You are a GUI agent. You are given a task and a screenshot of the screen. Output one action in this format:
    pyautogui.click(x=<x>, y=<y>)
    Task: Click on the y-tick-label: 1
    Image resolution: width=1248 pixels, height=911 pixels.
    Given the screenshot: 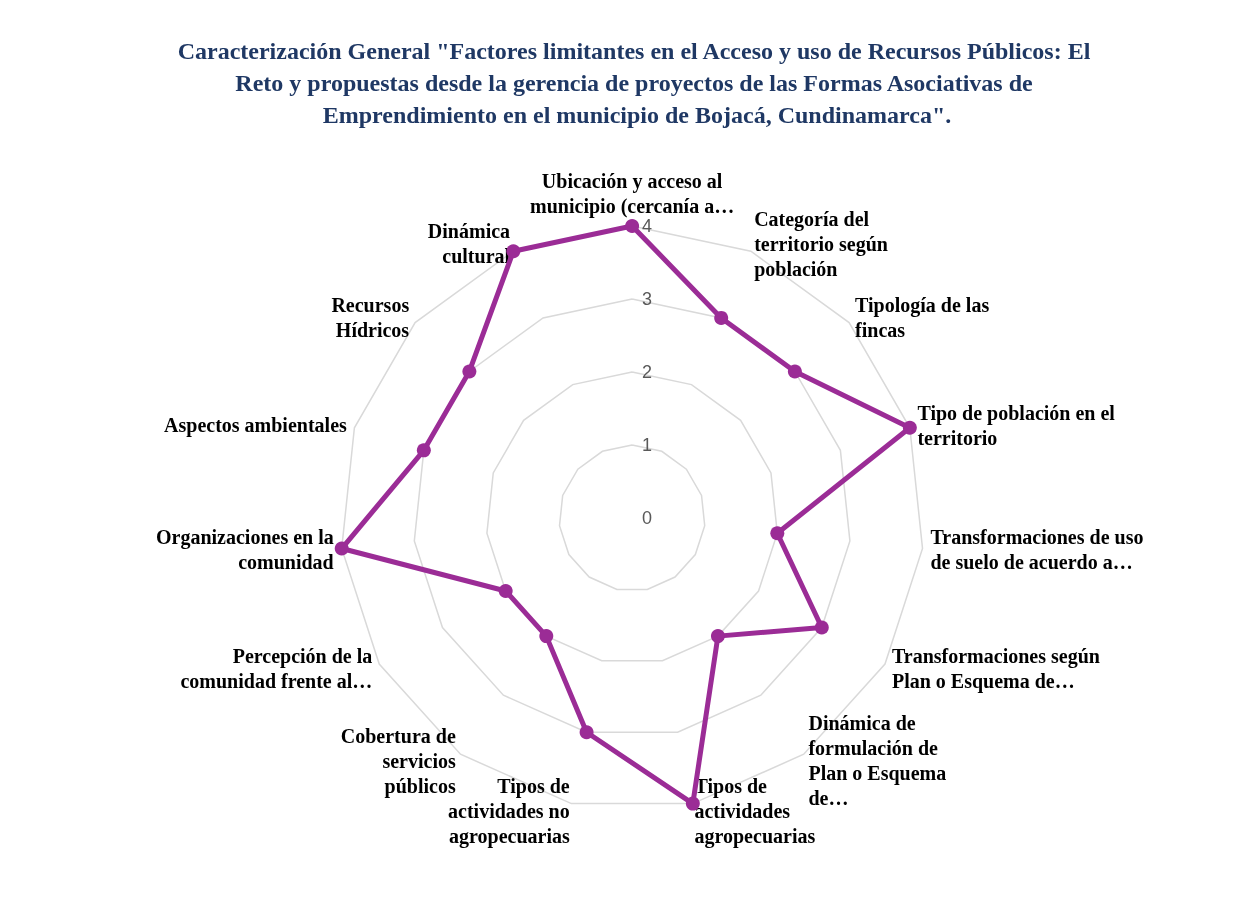 What is the action you would take?
    pyautogui.click(x=647, y=445)
    